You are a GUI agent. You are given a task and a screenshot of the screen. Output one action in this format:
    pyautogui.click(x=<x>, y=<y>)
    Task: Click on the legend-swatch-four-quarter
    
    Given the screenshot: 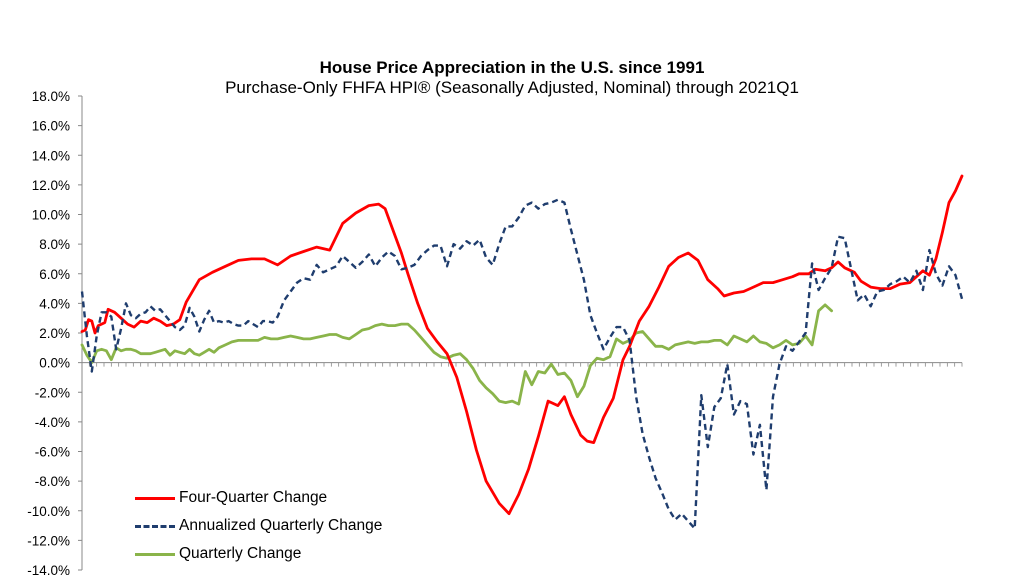 What is the action you would take?
    pyautogui.click(x=155, y=498)
    